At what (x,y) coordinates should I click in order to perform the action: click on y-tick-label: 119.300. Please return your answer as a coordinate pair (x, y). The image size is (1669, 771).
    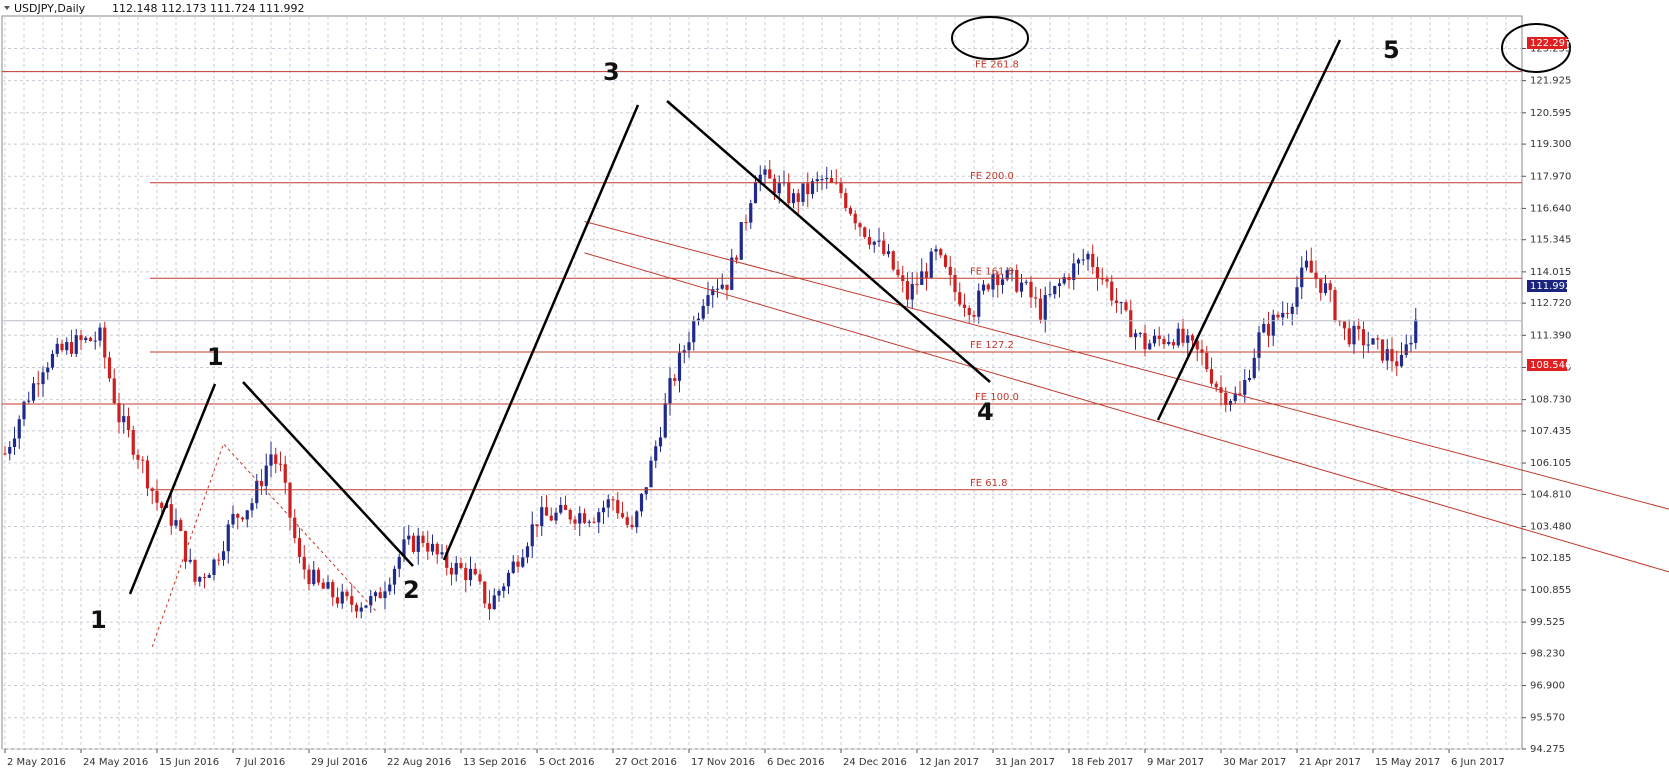
    Looking at the image, I should click on (1550, 144).